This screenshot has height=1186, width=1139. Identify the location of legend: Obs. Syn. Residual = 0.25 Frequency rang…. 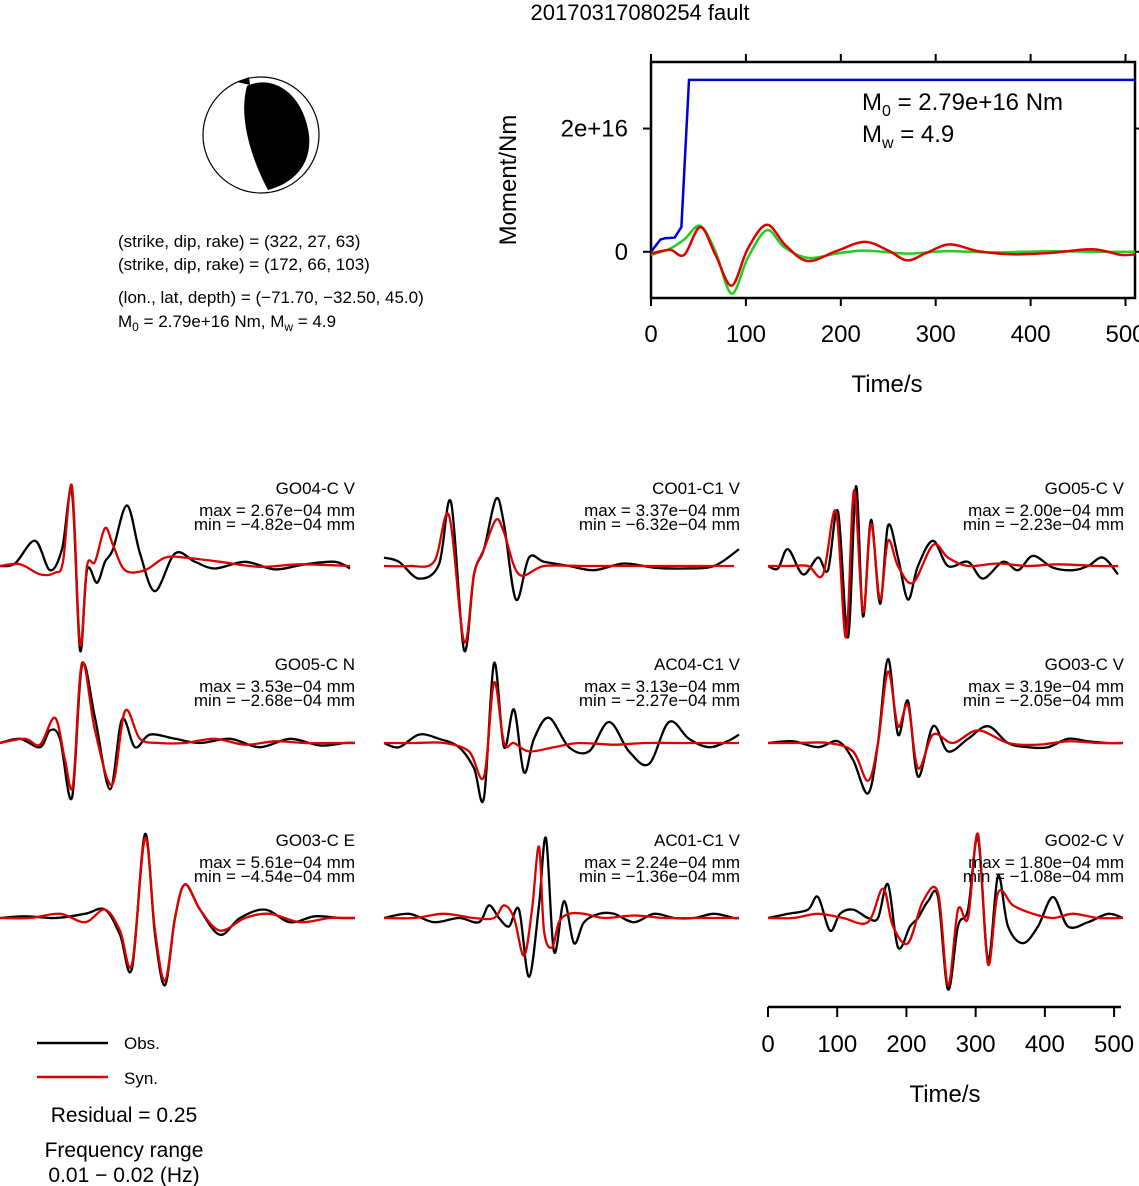
(120, 1110).